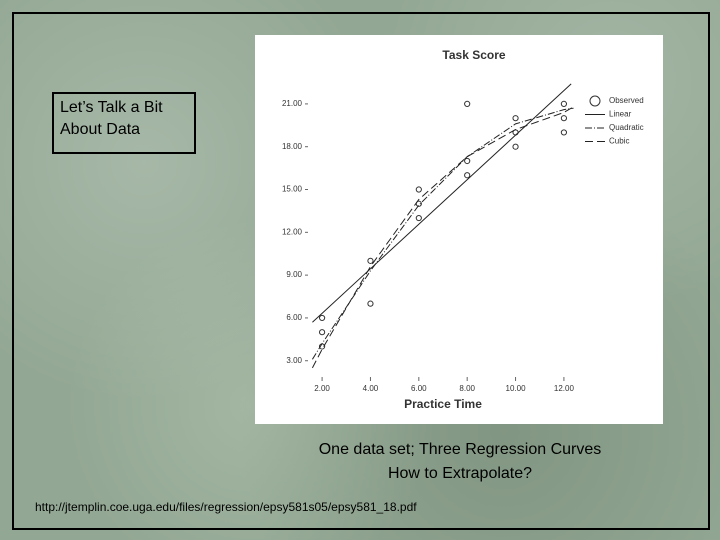 Image resolution: width=720 pixels, height=540 pixels. I want to click on legend-label: Cubic, so click(619, 141).